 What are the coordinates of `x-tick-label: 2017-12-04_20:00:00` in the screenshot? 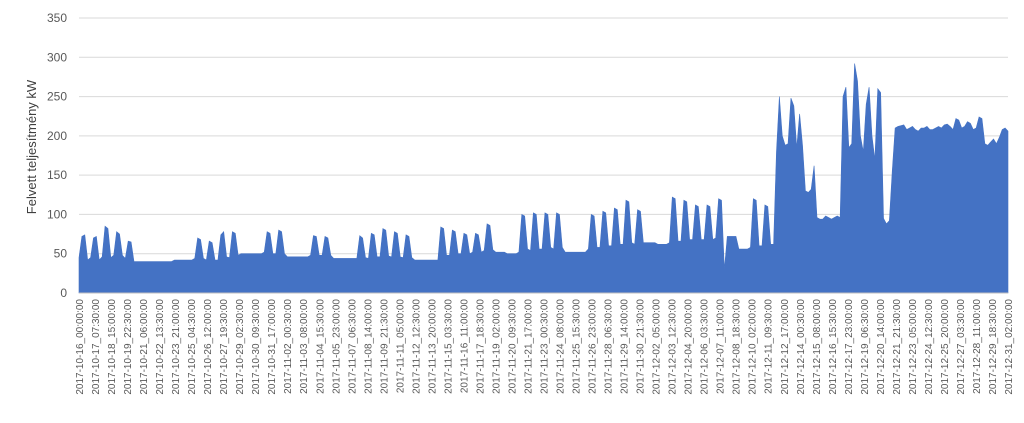 It's located at (689, 347).